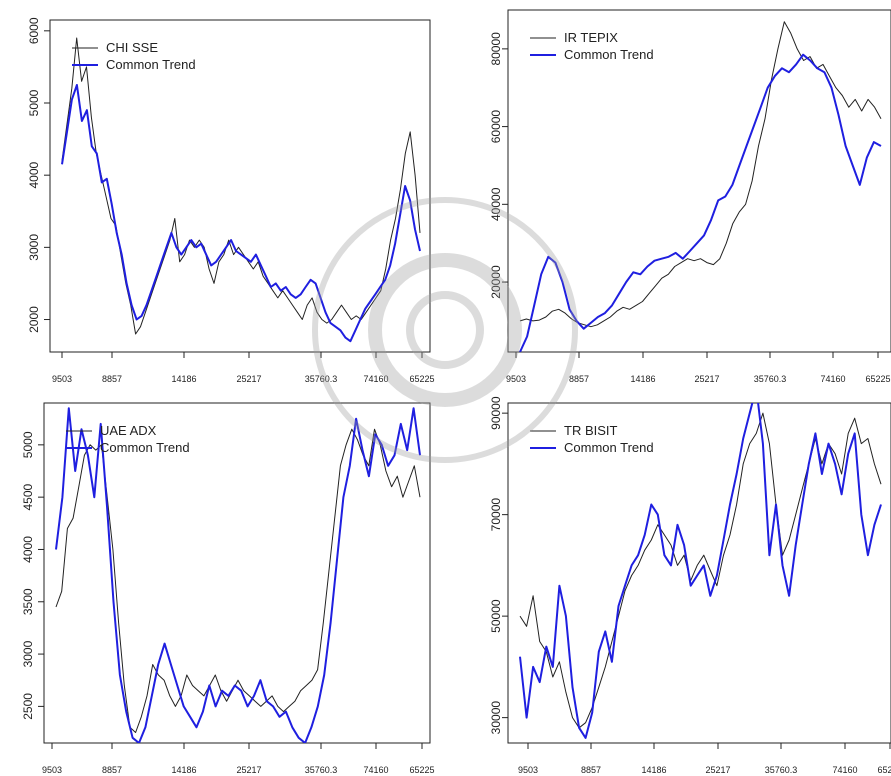 The height and width of the screenshot is (776, 891). Describe the element at coordinates (28, 601) in the screenshot. I see `y-tick-label: 3500` at that location.